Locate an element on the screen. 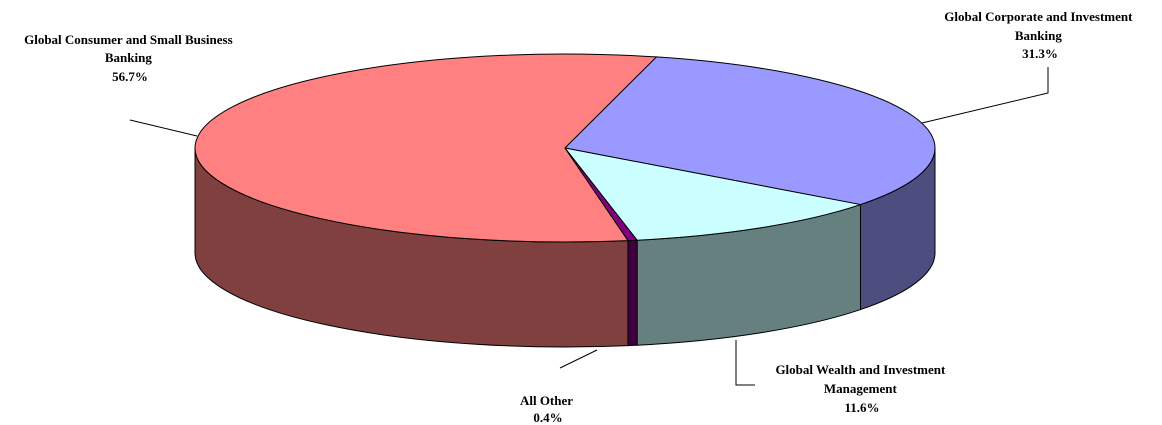 The width and height of the screenshot is (1162, 425). slice-label-consumer-line-2: Banking is located at coordinates (128, 57).